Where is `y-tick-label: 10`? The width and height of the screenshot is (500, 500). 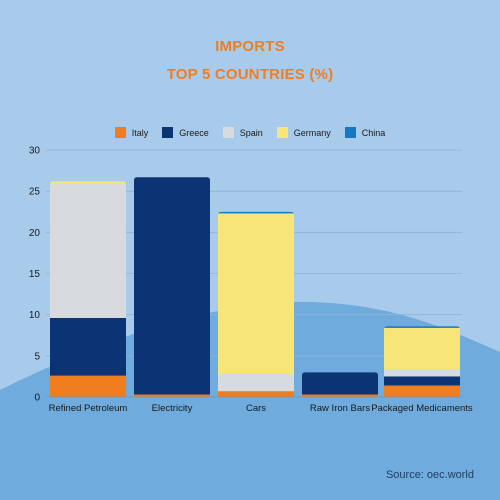 y-tick-label: 10 is located at coordinates (35, 315).